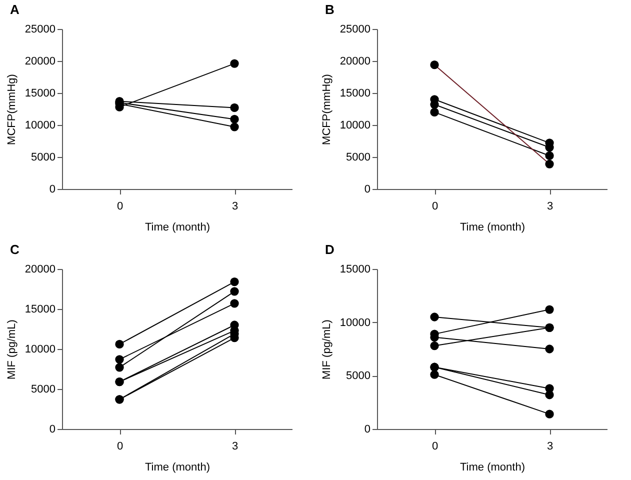 Image resolution: width=631 pixels, height=480 pixels. I want to click on chart-title: C, so click(15, 249).